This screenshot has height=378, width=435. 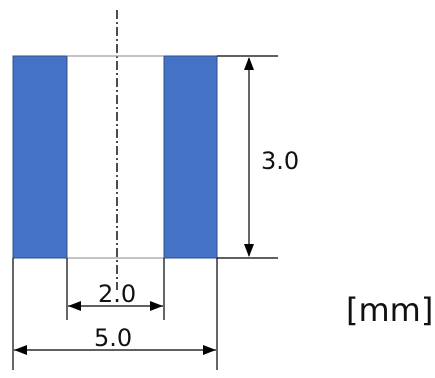 I want to click on left-wall, so click(x=40, y=157).